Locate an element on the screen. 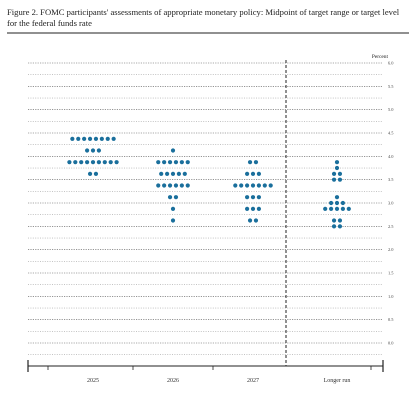 This screenshot has height=402, width=416. y-tick-labels: 0.0 0.5 1.0 1.5 2.0 2.5 3.0 3.5 4.0 4.5 5.0 5.5 6.0 is located at coordinates (391, 203).